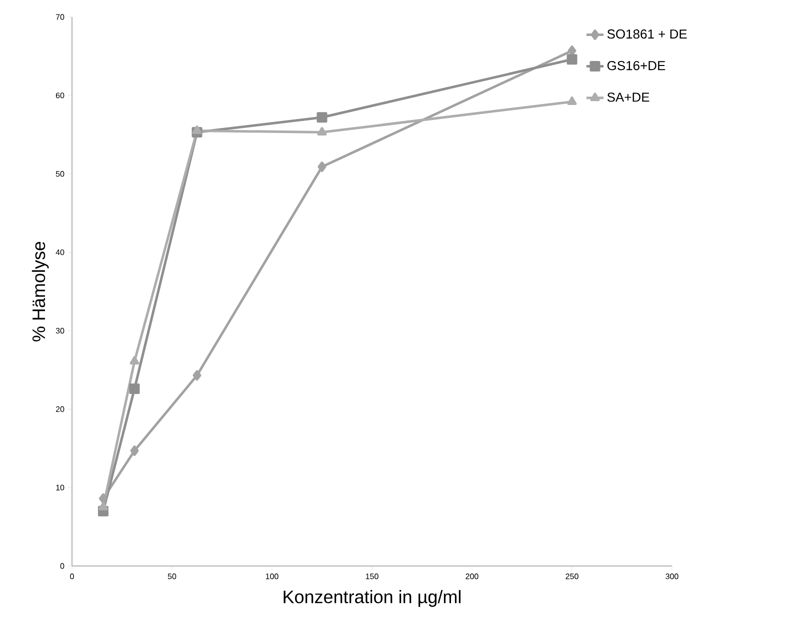 Image resolution: width=801 pixels, height=626 pixels. What do you see at coordinates (672, 577) in the screenshot?
I see `x-tick-label: 300` at bounding box center [672, 577].